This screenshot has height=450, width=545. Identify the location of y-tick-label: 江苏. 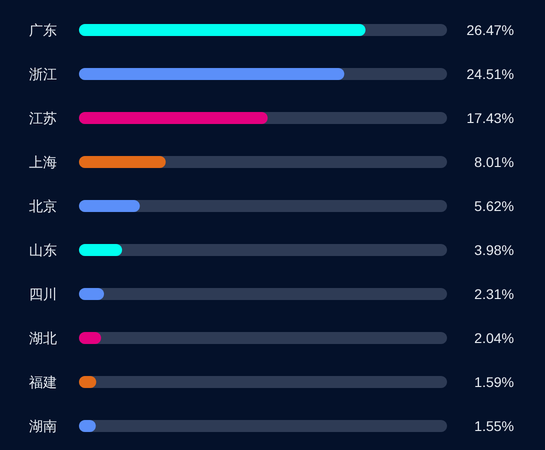
(43, 118).